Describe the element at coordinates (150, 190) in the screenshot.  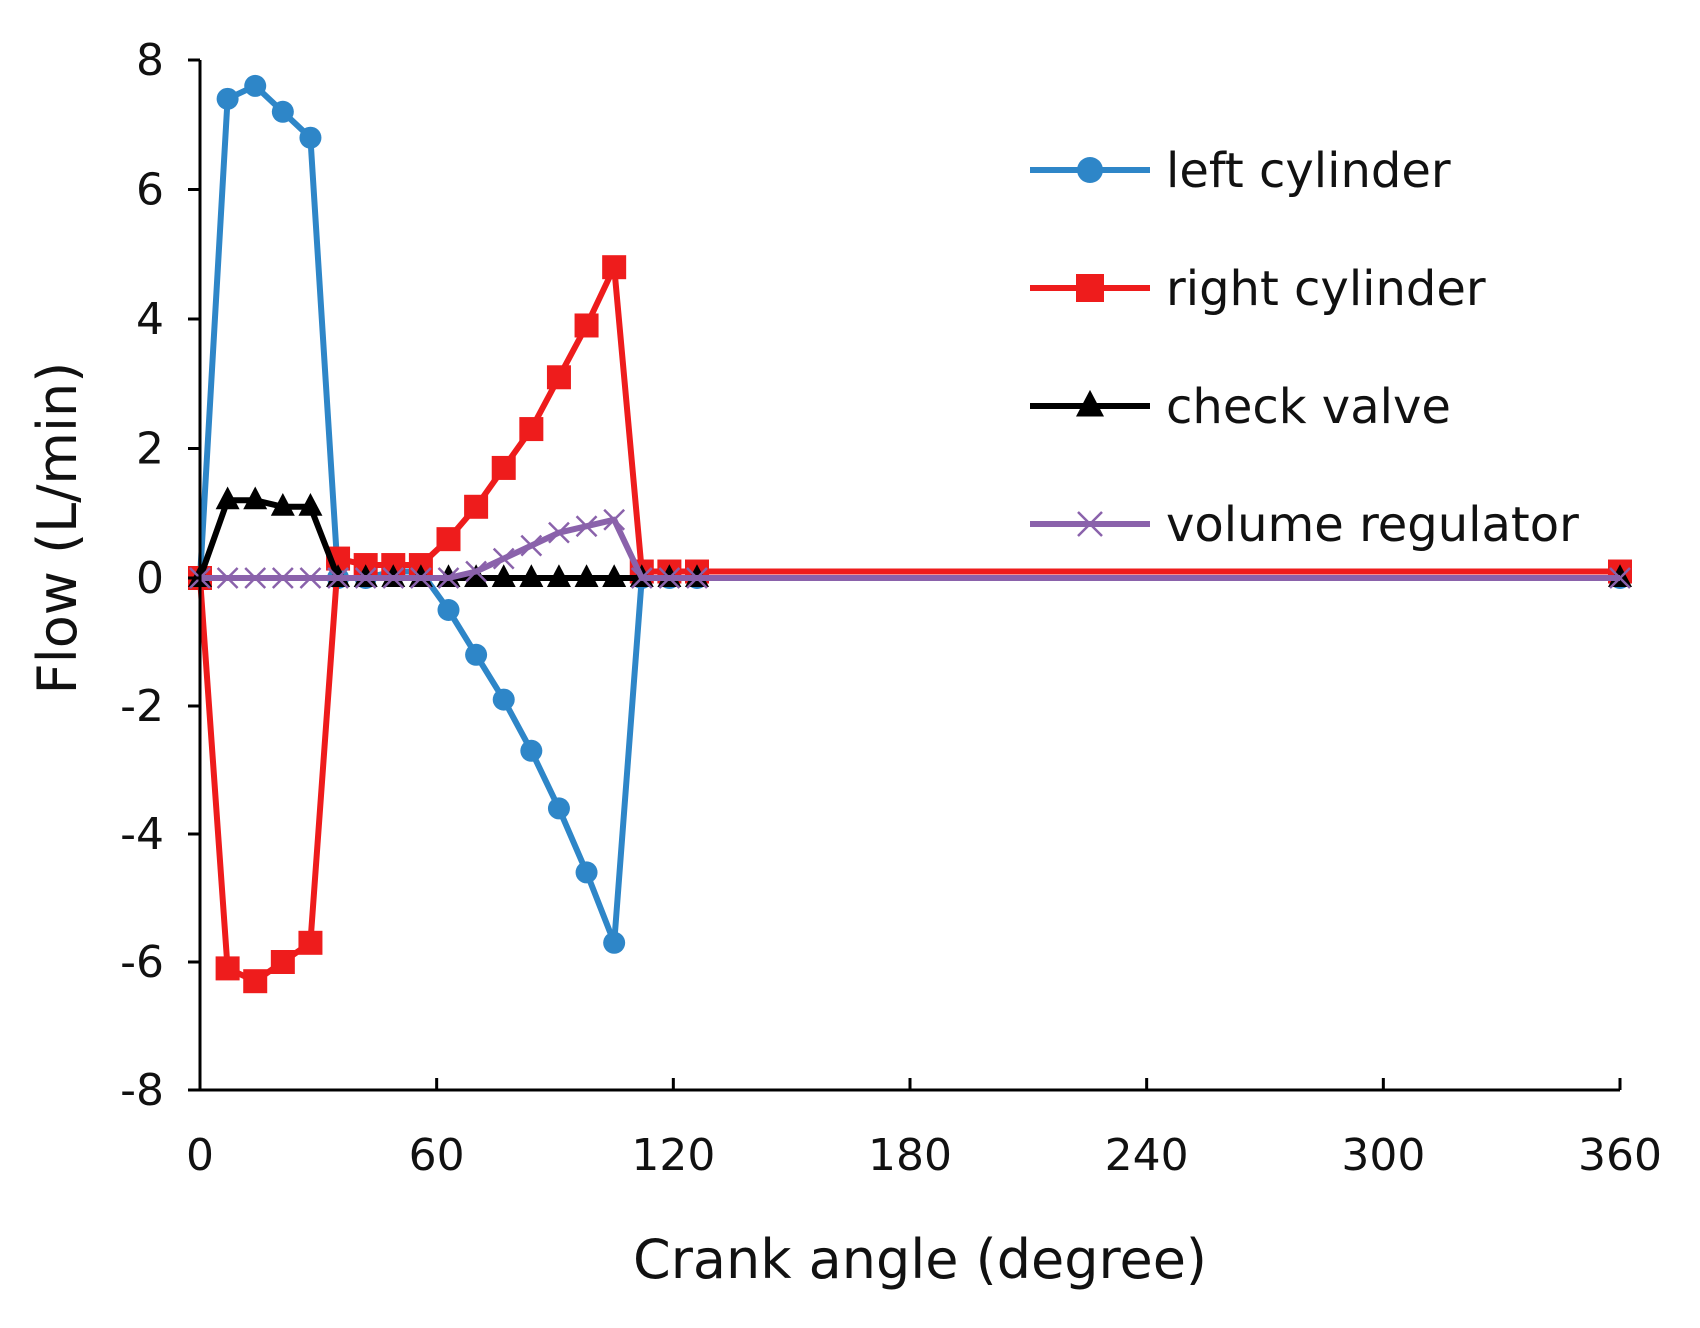
I see `y-tick-label: 6` at that location.